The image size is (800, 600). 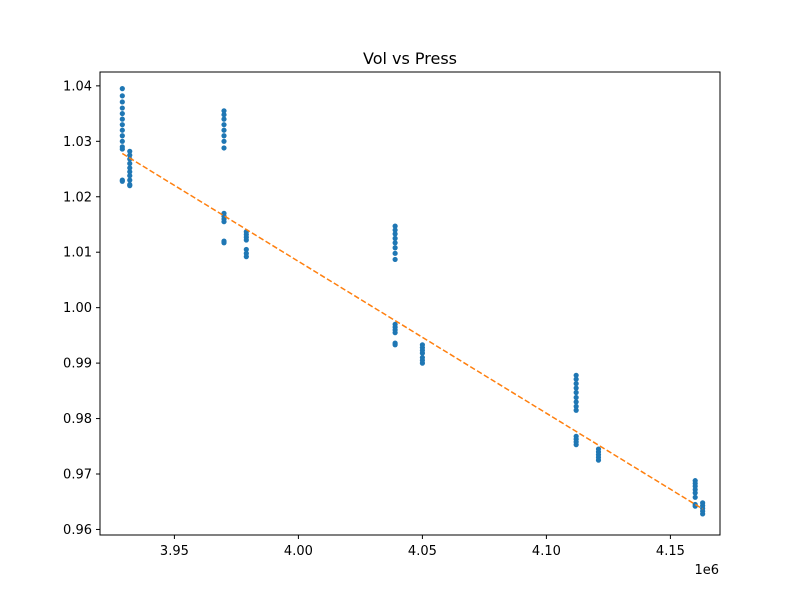 I want to click on x-tick-label: 4.10, so click(x=546, y=551).